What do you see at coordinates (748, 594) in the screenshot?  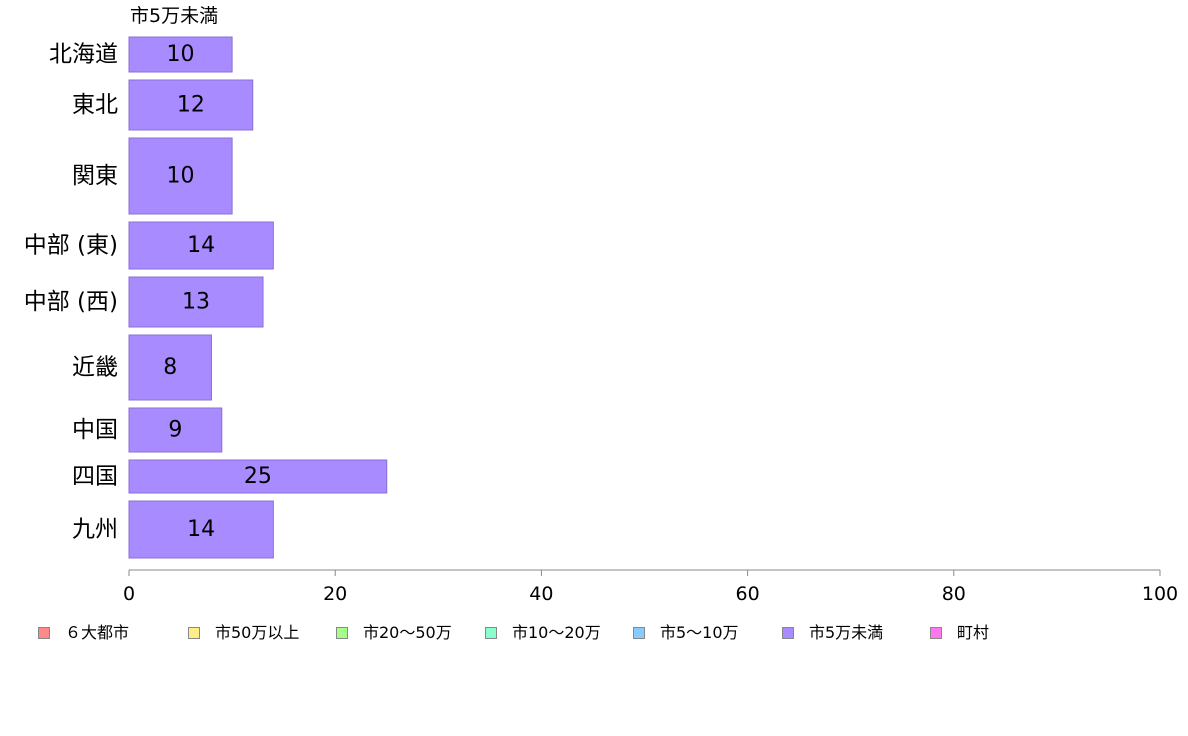 I see `x-tick-label: 60` at bounding box center [748, 594].